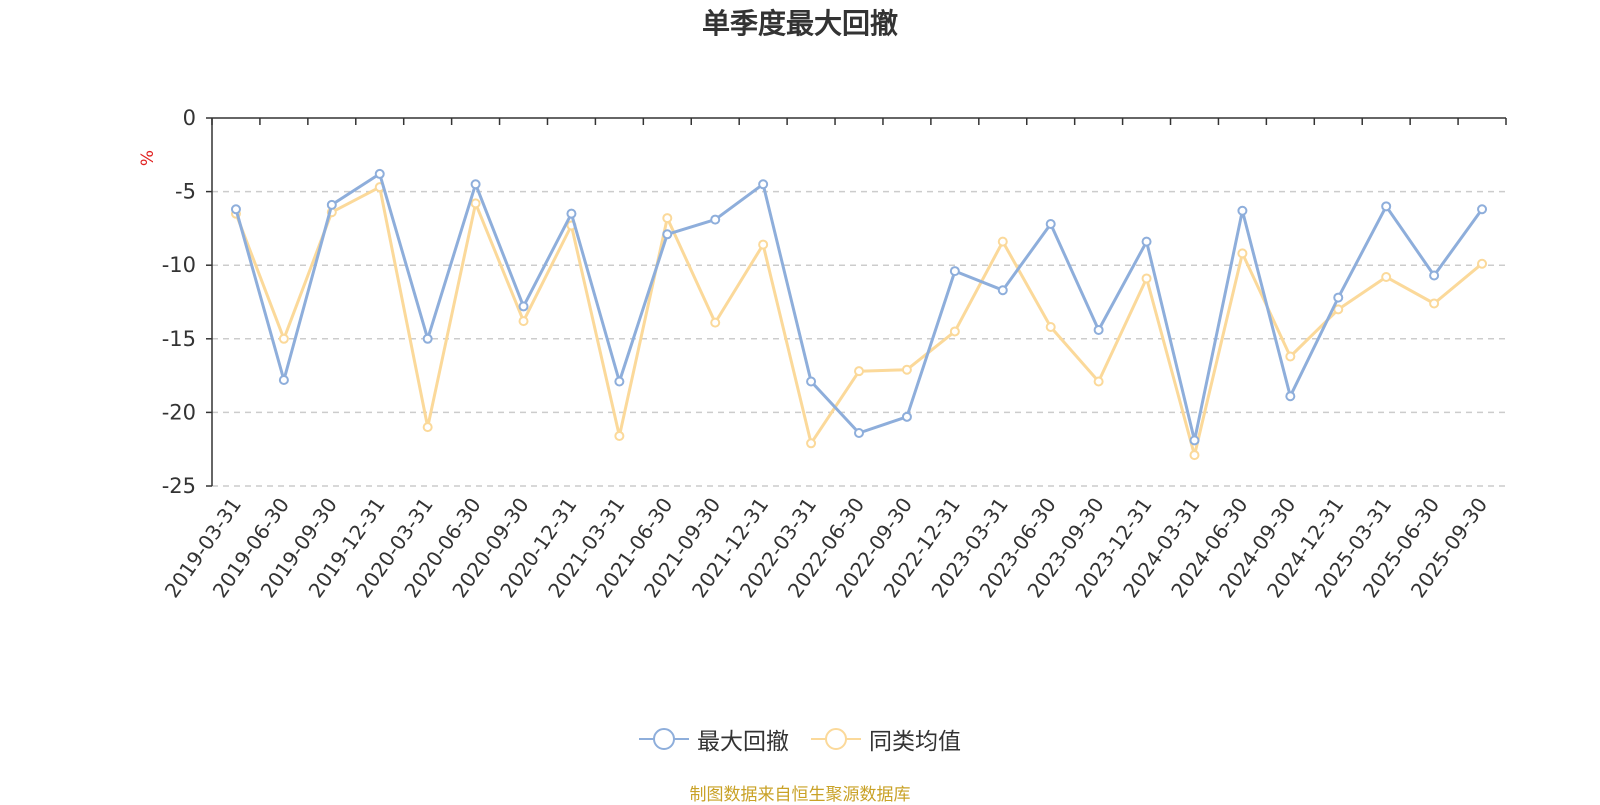 This screenshot has height=805, width=1600. I want to click on y-tick-label: 0, so click(189, 118).